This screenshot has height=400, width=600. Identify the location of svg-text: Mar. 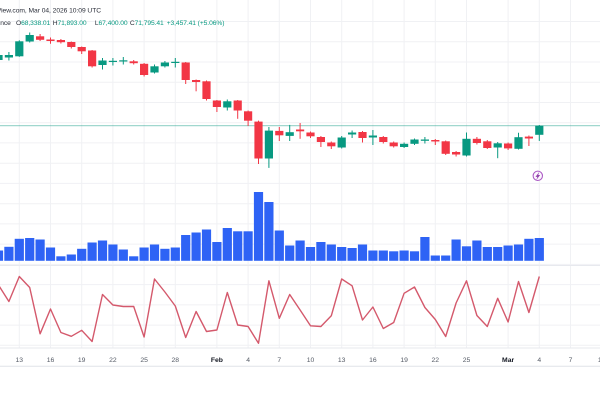
(508, 360).